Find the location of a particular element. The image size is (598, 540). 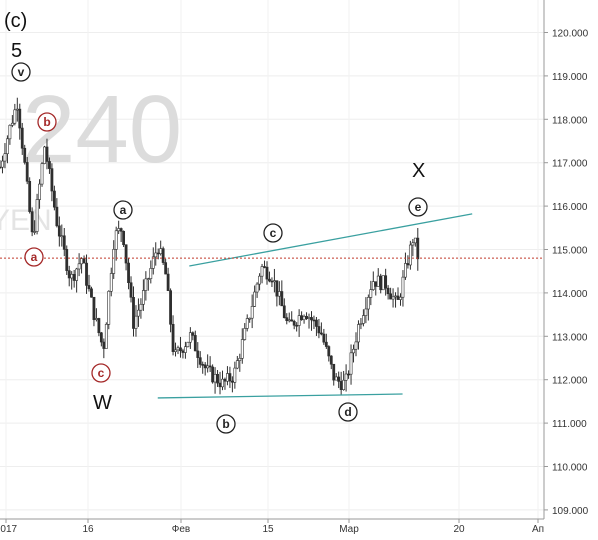

y-tick-label: 109.000 is located at coordinates (570, 511).